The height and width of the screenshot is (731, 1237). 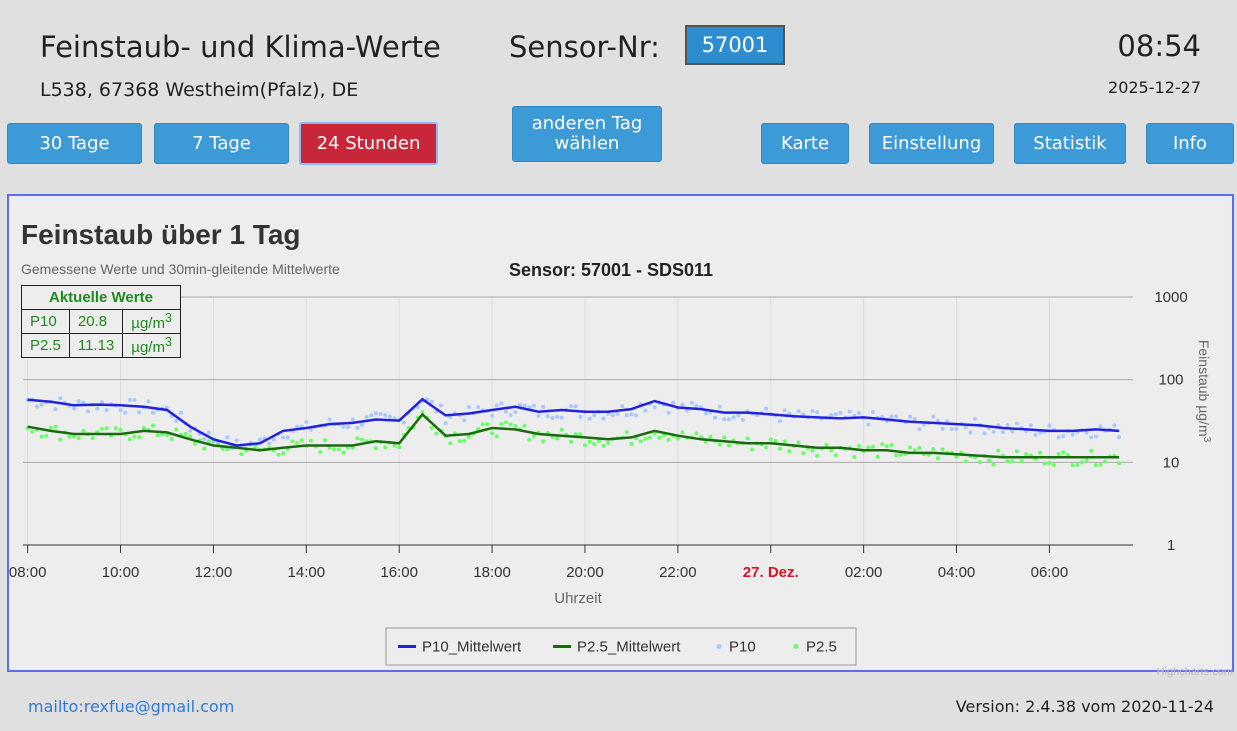 What do you see at coordinates (1206, 440) in the screenshot?
I see `y-axis-title-sup: 3` at bounding box center [1206, 440].